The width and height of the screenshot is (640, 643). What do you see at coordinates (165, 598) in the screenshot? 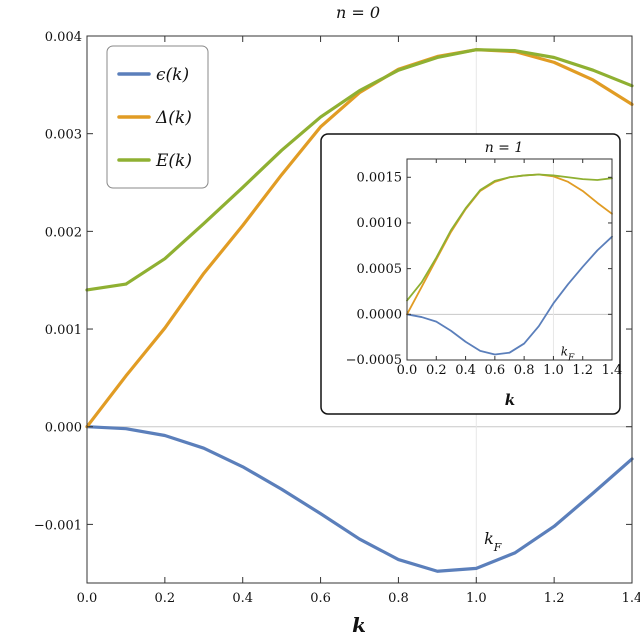
I see `main-x-tick-label: 0.2` at bounding box center [165, 598].